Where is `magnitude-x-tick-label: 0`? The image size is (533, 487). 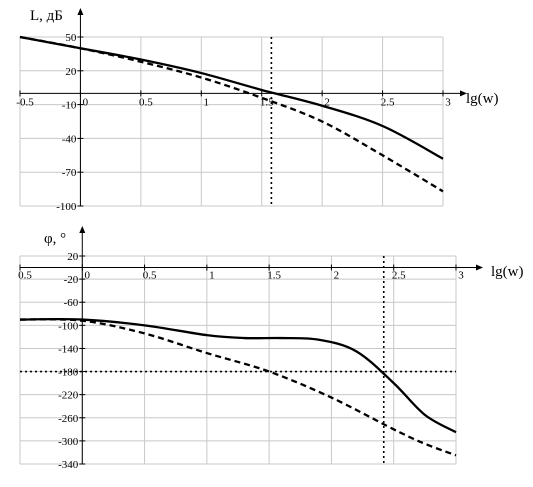 magnitude-x-tick-label: 0 is located at coordinates (86, 102).